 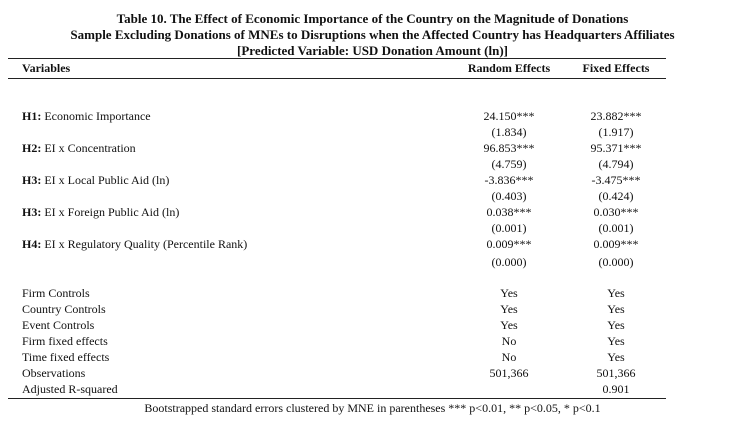 What do you see at coordinates (616, 309) in the screenshot?
I see `row-country-controls-fe: Yes` at bounding box center [616, 309].